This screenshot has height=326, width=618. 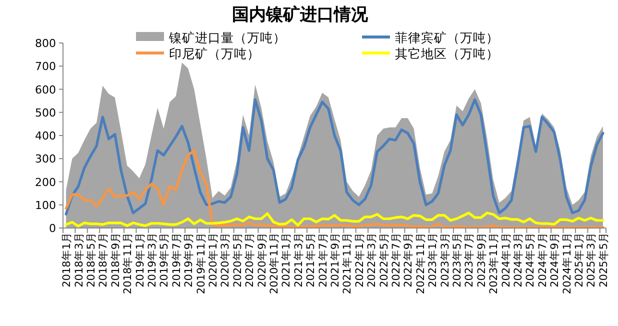 What do you see at coordinates (298, 260) in the screenshot?
I see `x-tick-label: 2021年3月` at bounding box center [298, 260].